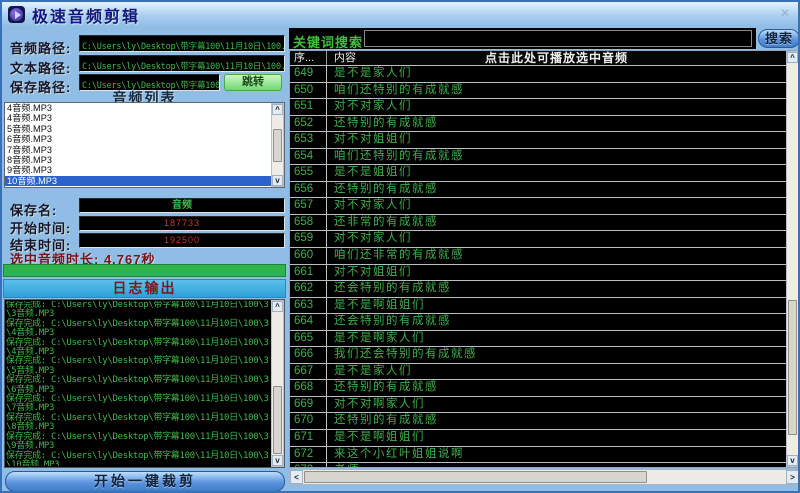 The width and height of the screenshot is (800, 493). Describe the element at coordinates (538, 339) in the screenshot. I see `table-row: 665 是不是啊家人们` at that location.